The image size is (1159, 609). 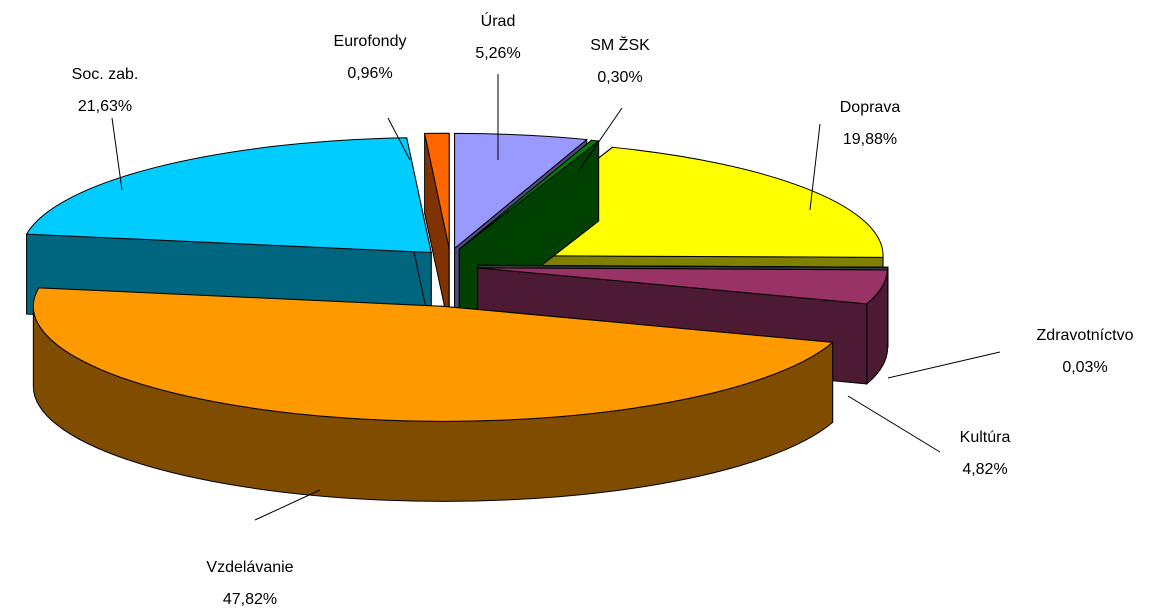 I want to click on value-label: 21,63%, so click(x=105, y=106).